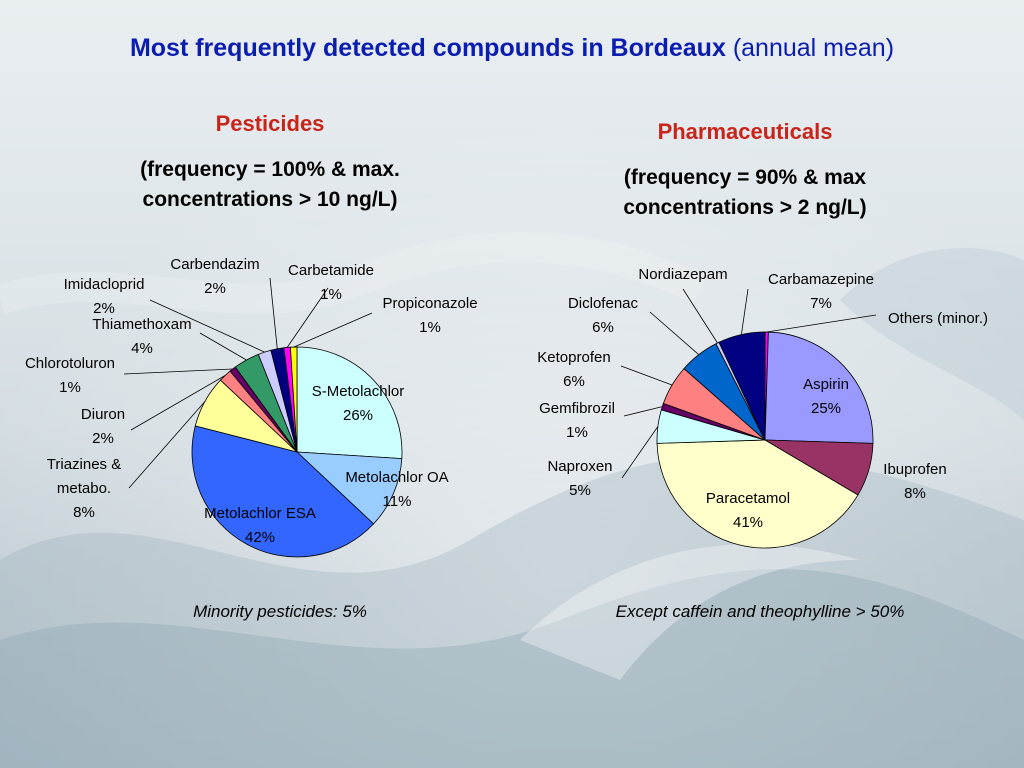  I want to click on pesticides-footnote: Minority pesticides: 5%, so click(280, 611).